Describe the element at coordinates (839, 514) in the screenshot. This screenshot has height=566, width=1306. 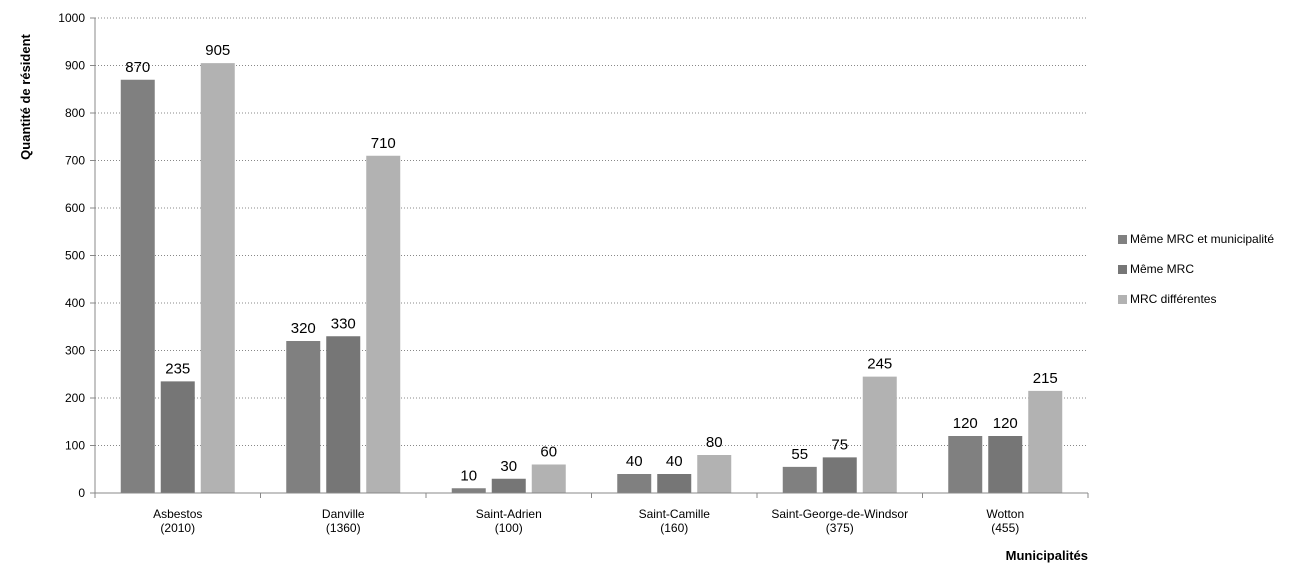
I see `x-tick-label: Saint-George-de-Windsor` at that location.